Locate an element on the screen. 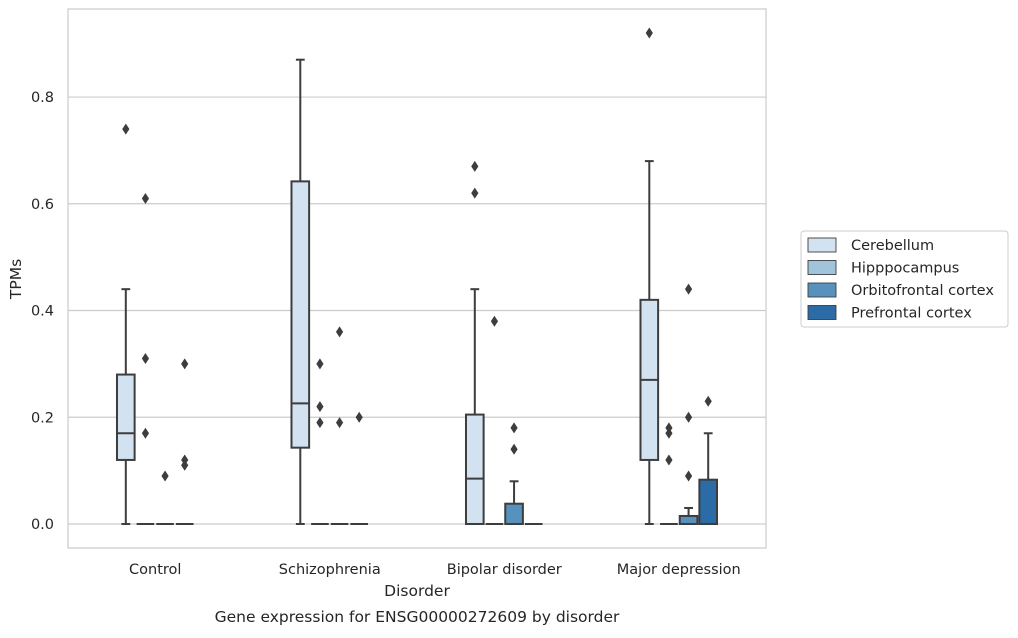  legend-label: Prefrontal cortex is located at coordinates (911, 314).